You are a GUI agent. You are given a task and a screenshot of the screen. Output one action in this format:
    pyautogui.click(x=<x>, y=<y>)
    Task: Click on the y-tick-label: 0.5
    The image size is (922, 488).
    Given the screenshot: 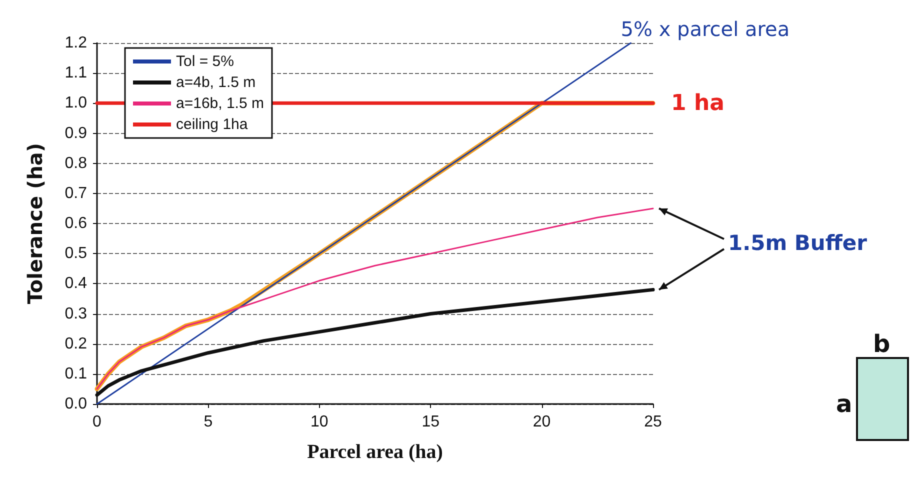 What is the action you would take?
    pyautogui.click(x=76, y=253)
    